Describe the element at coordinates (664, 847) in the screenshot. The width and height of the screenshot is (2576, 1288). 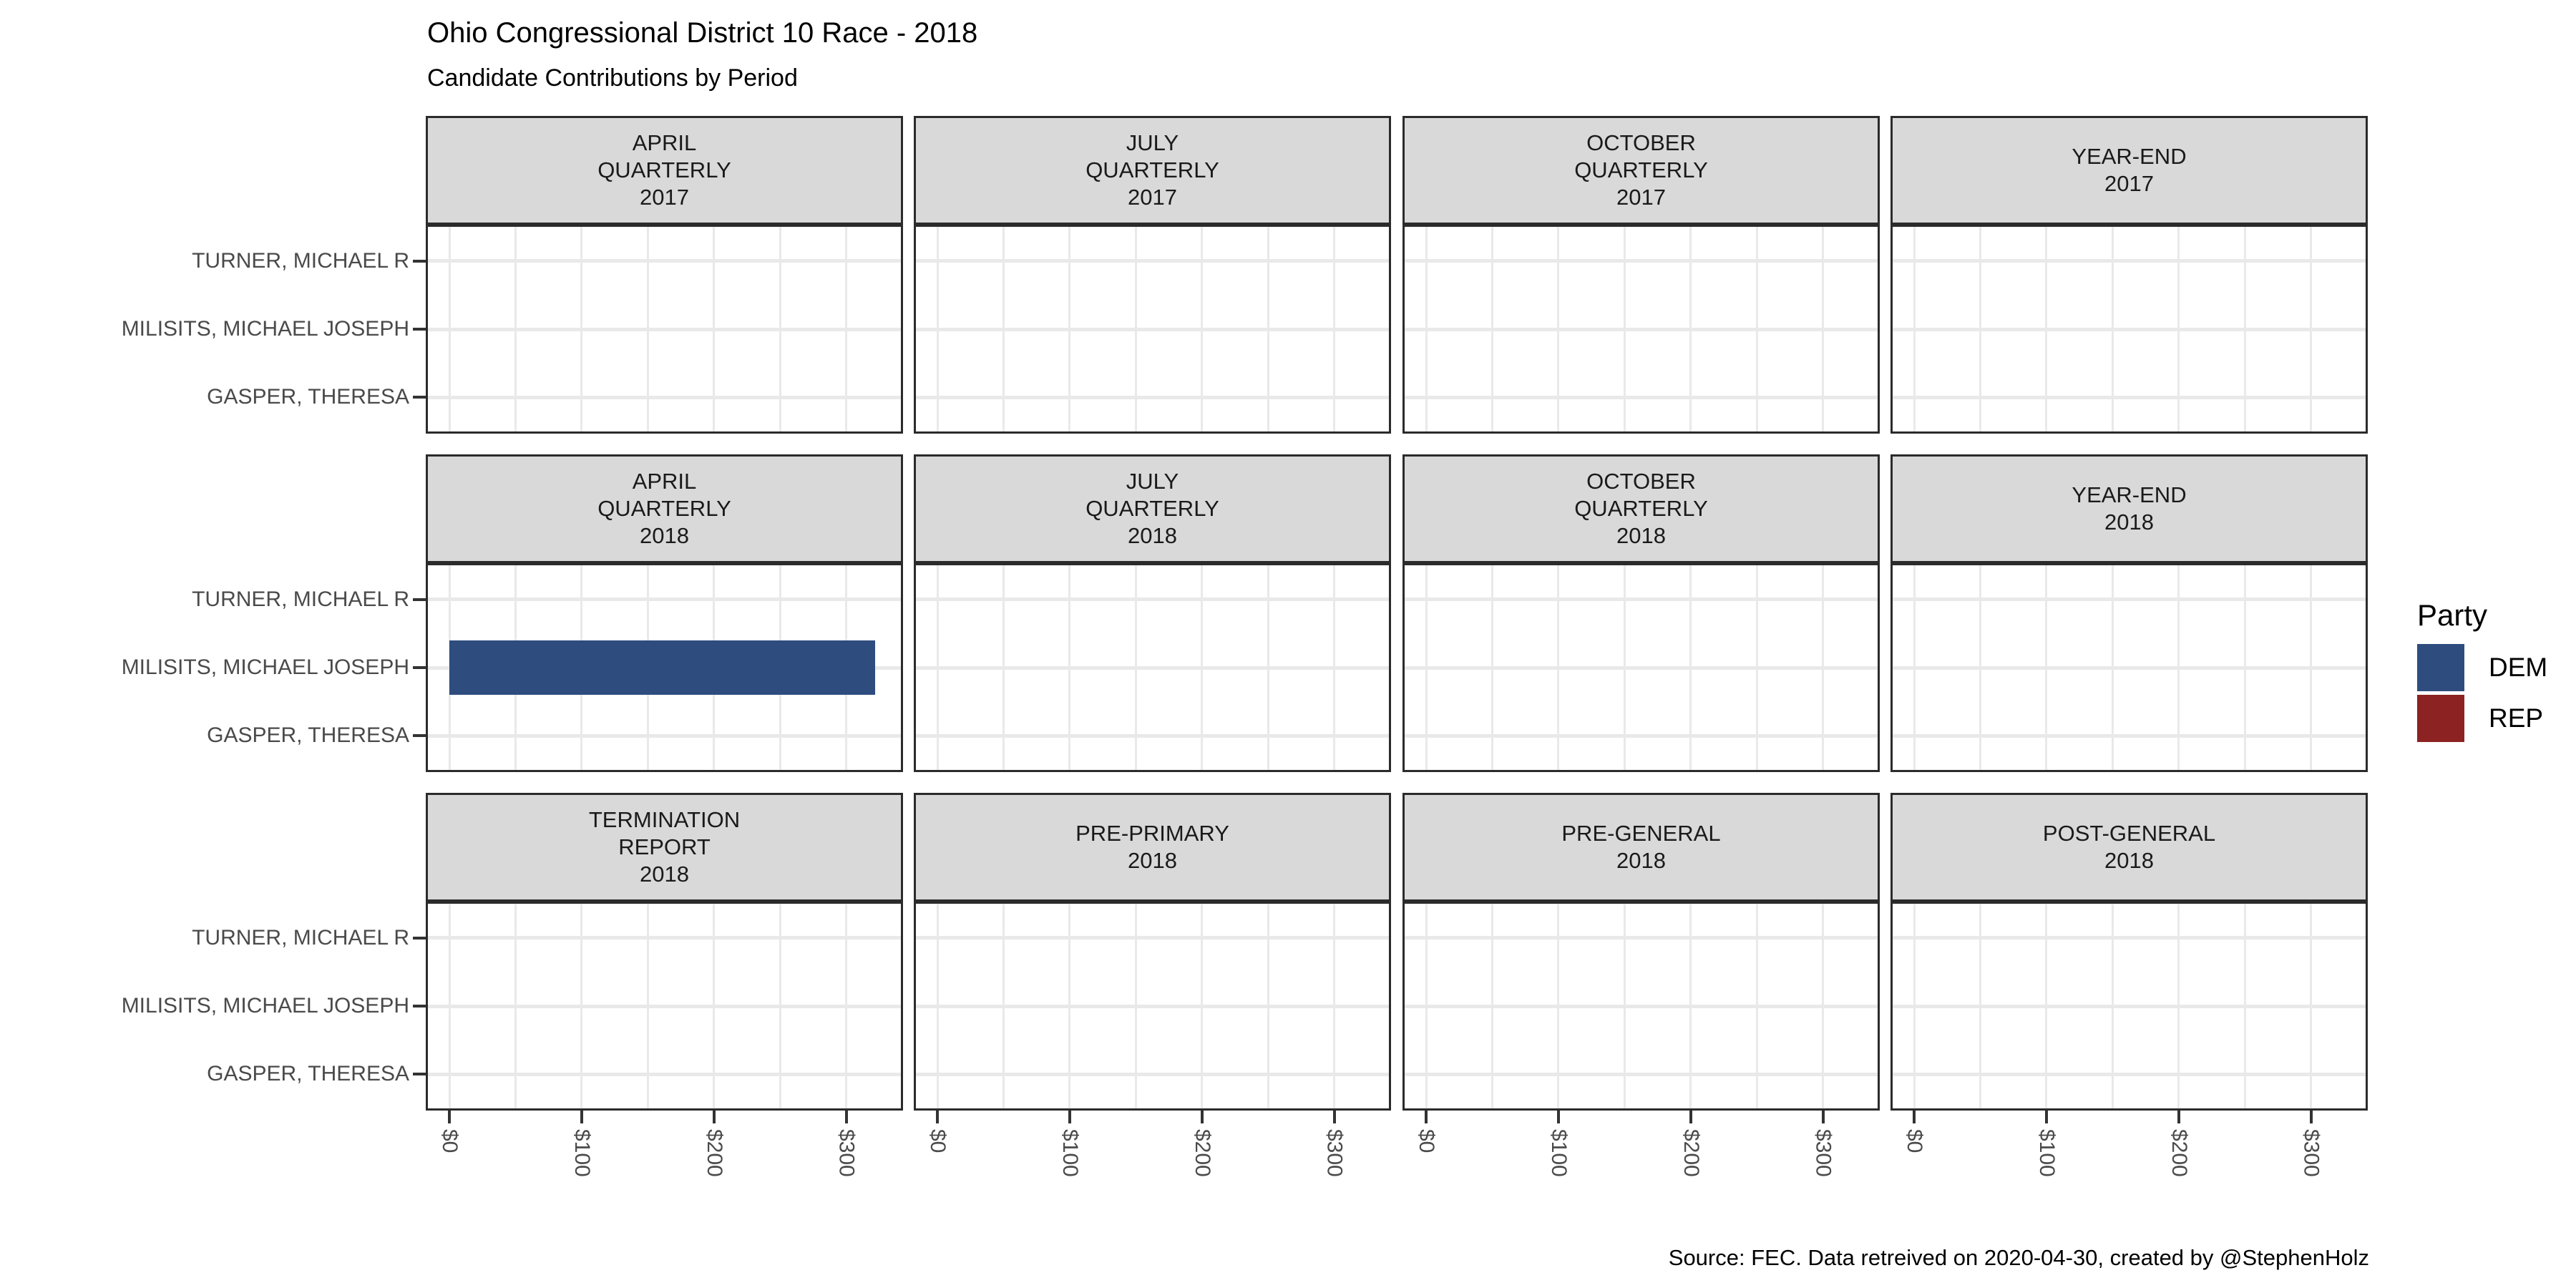
I see `facet-strip: TERMINATION REPORT 2018` at that location.